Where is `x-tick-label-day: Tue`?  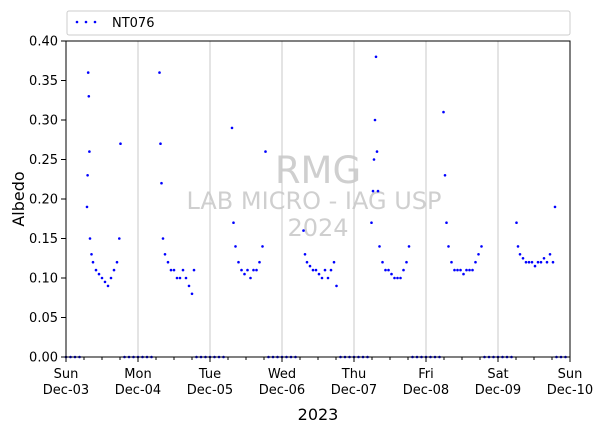 x-tick-label-day: Tue is located at coordinates (209, 374).